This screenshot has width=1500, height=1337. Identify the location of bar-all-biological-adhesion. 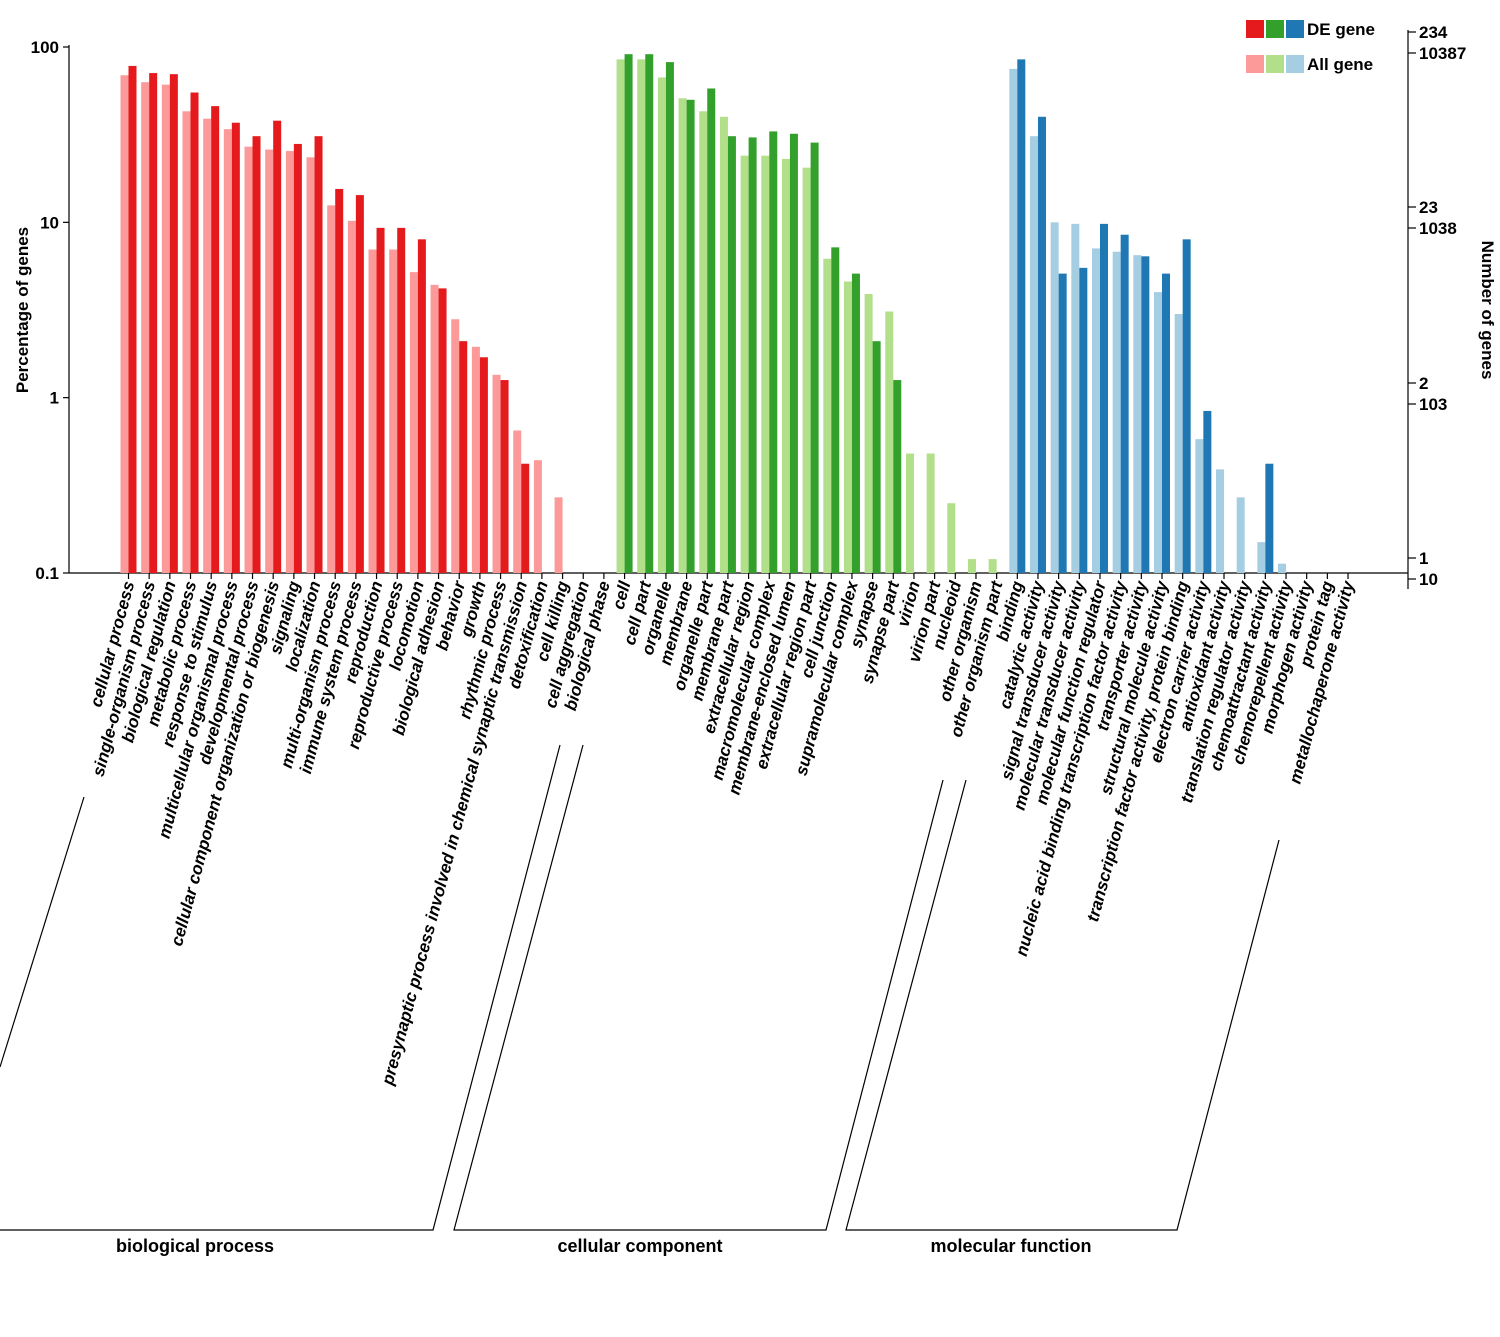
(434, 428).